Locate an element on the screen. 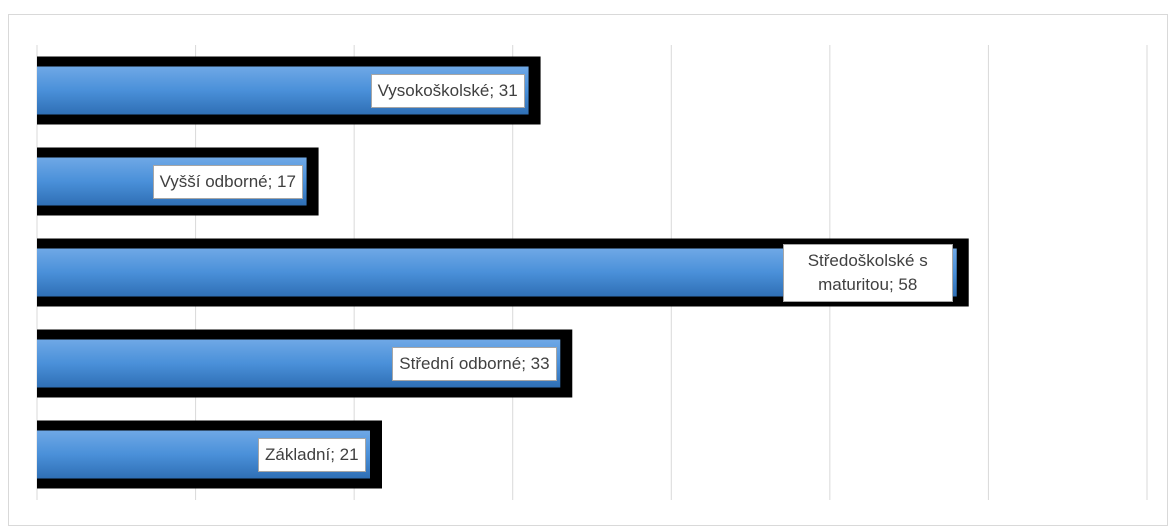 This screenshot has height=527, width=1169. data-label: Středoškolské s maturitou; 58 is located at coordinates (867, 272).